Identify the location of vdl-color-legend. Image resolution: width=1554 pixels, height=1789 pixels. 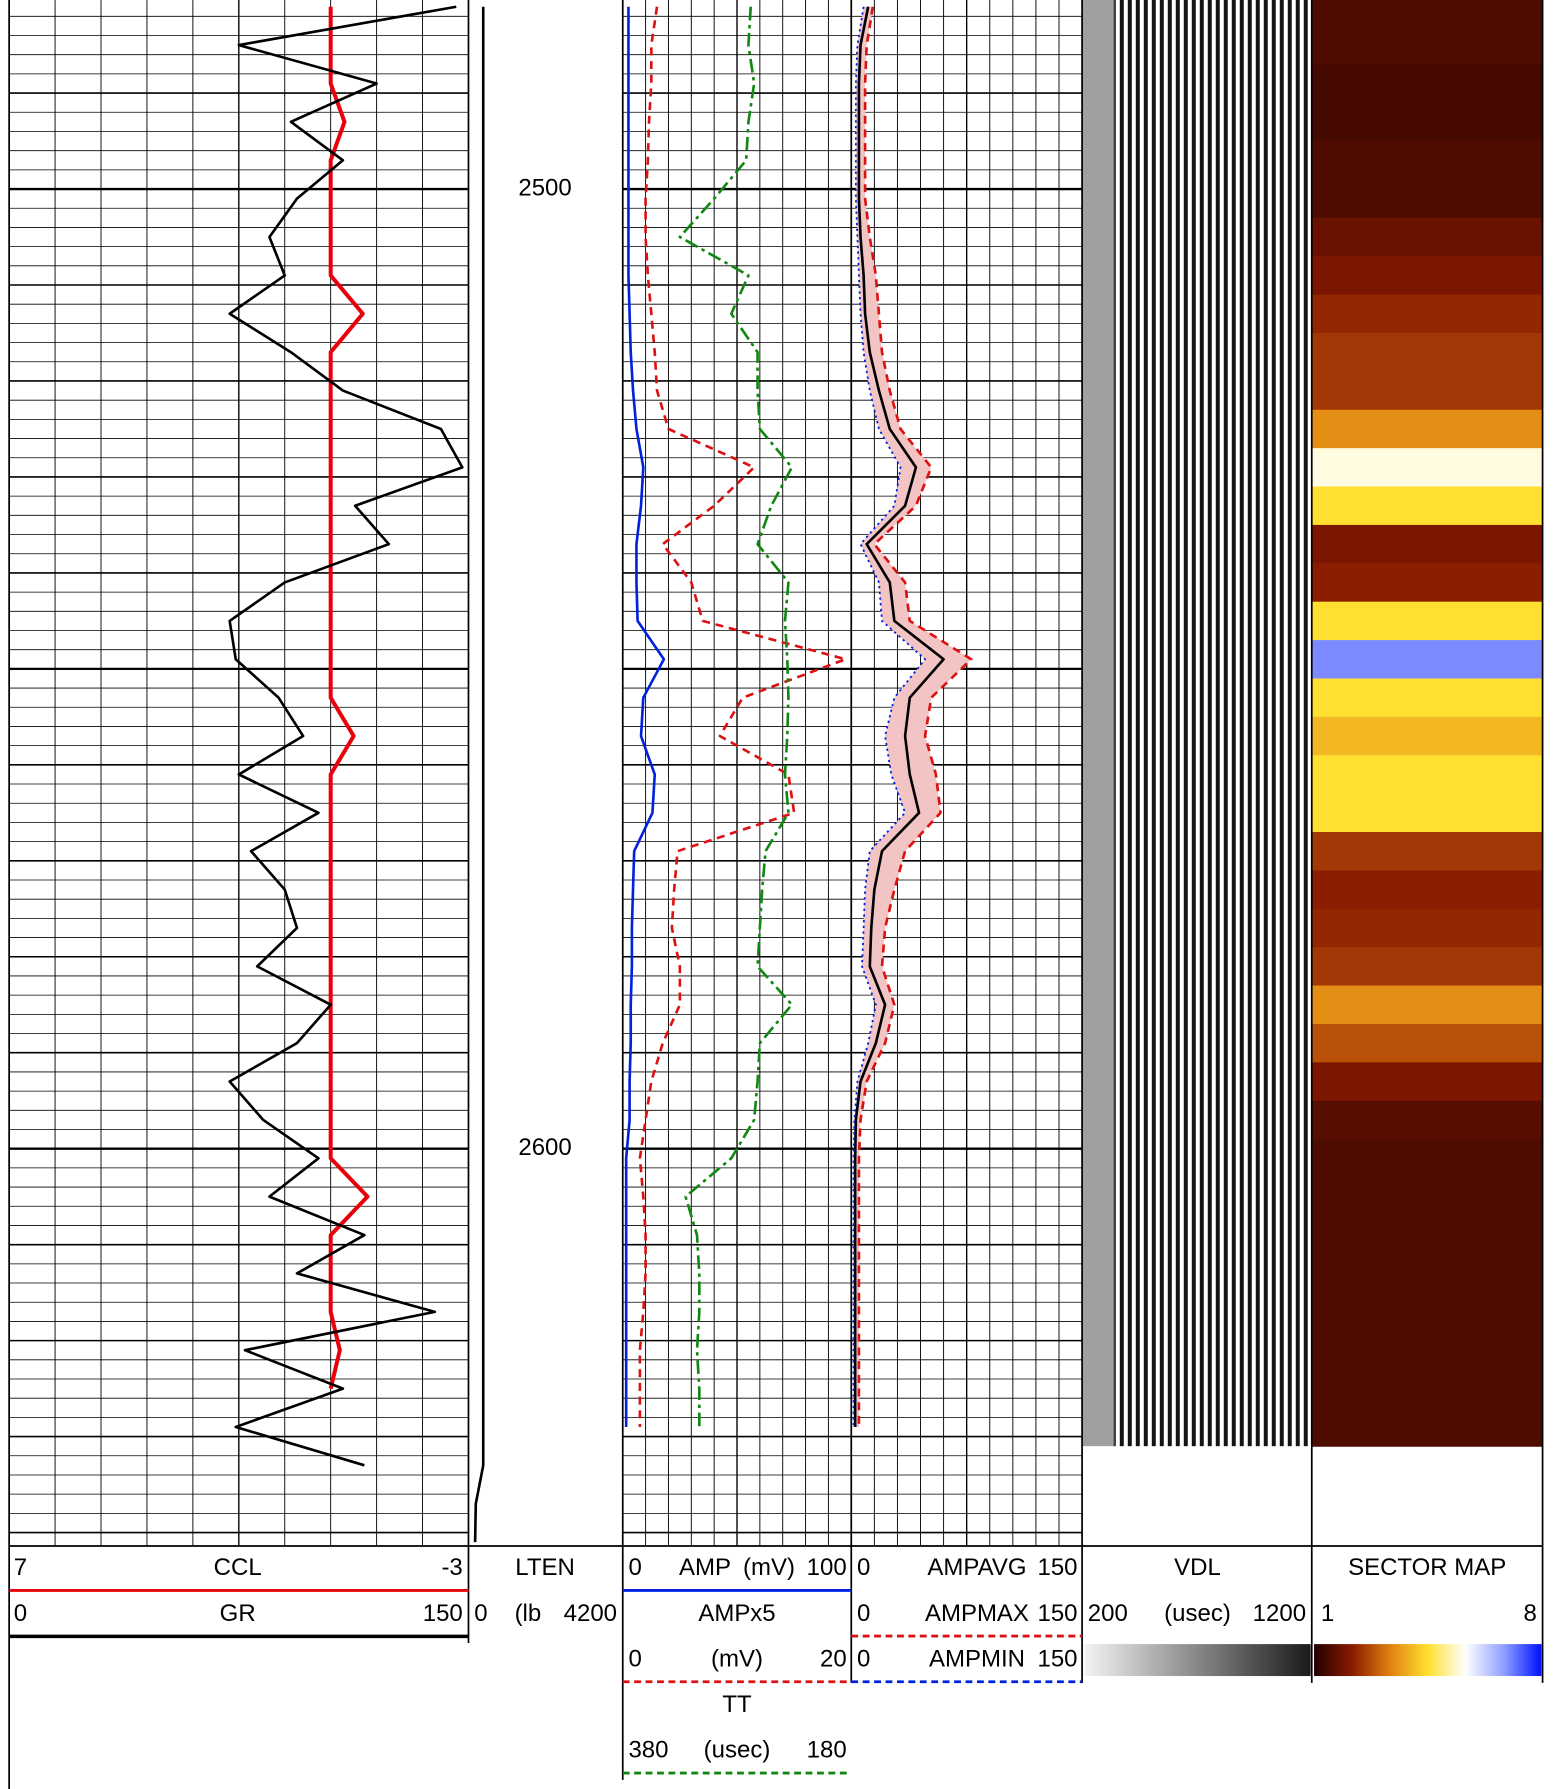
(1197, 1660).